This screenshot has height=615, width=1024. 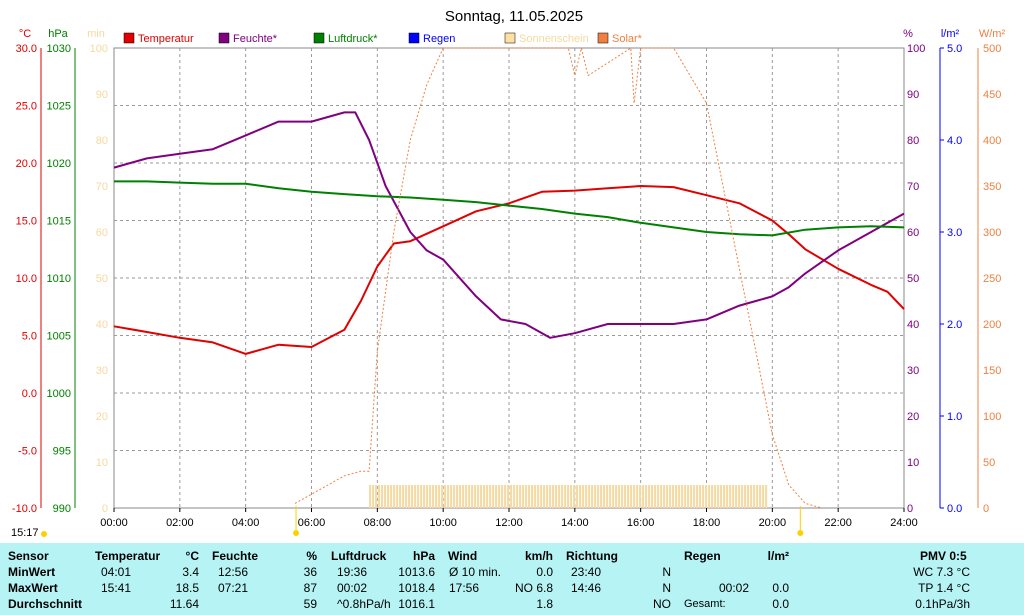 What do you see at coordinates (913, 141) in the screenshot?
I see `y-tick-humidity: 80` at bounding box center [913, 141].